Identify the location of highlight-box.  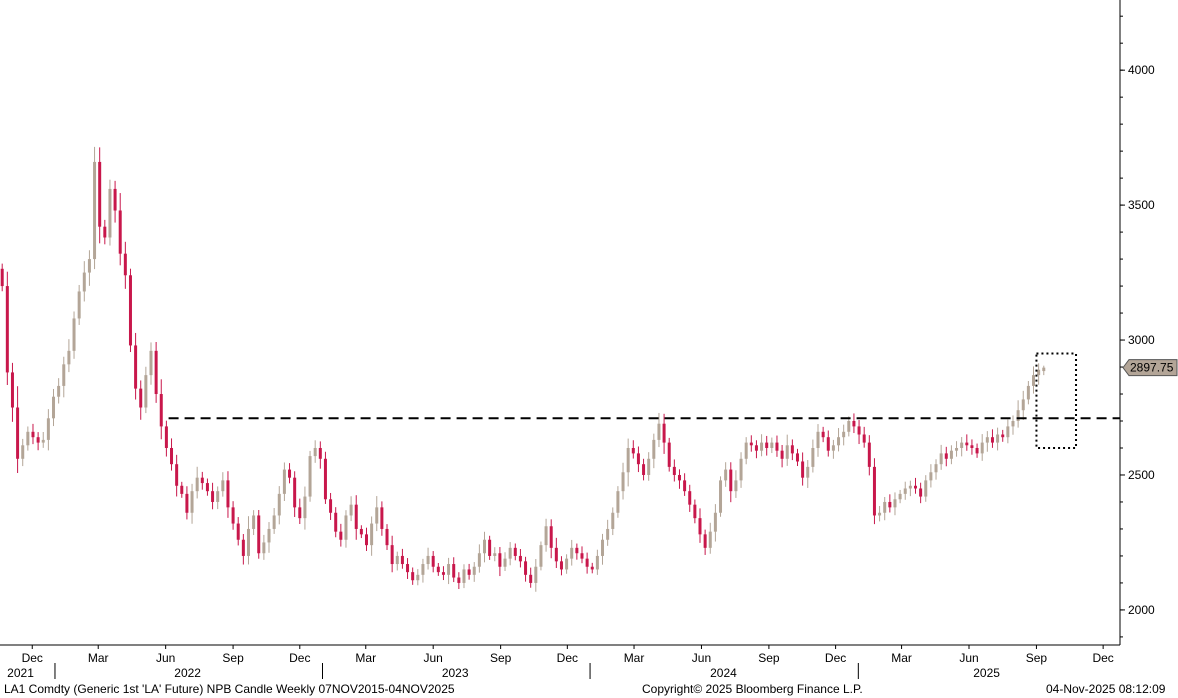
(1056, 400).